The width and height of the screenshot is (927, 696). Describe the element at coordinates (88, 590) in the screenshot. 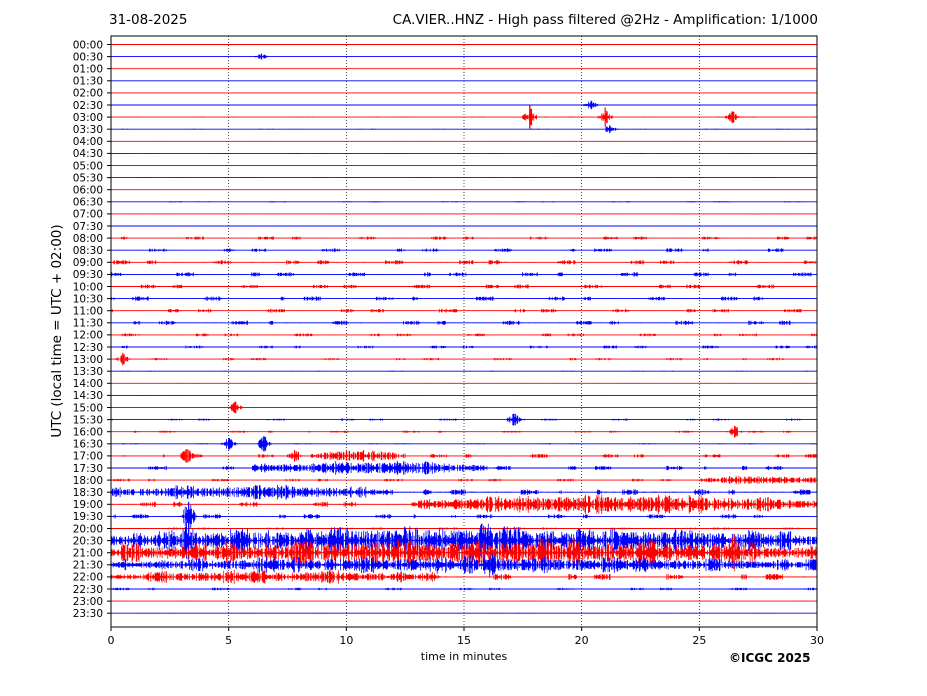

I see `y-tick-label: 22:30` at that location.